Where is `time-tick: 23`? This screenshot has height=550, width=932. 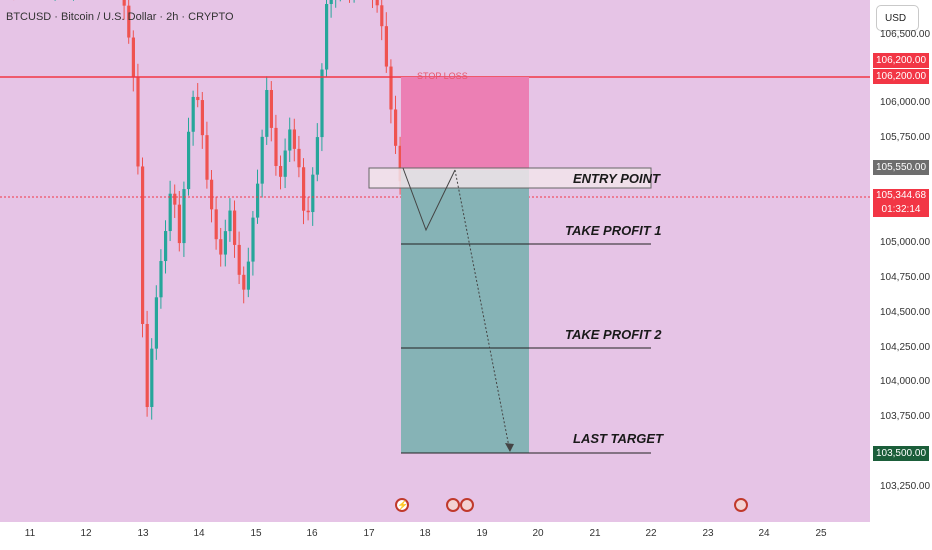
time-tick: 23 is located at coordinates (708, 533).